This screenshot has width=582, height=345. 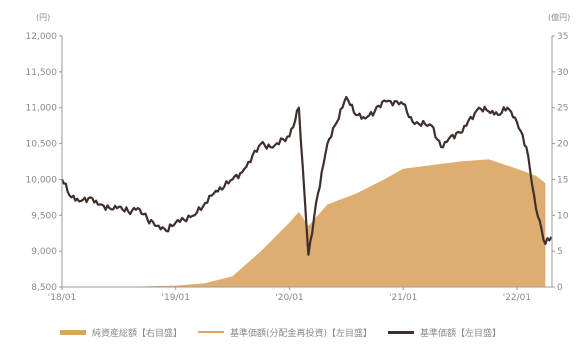 What do you see at coordinates (562, 109) in the screenshot?
I see `right-tick-label: 25` at bounding box center [562, 109].